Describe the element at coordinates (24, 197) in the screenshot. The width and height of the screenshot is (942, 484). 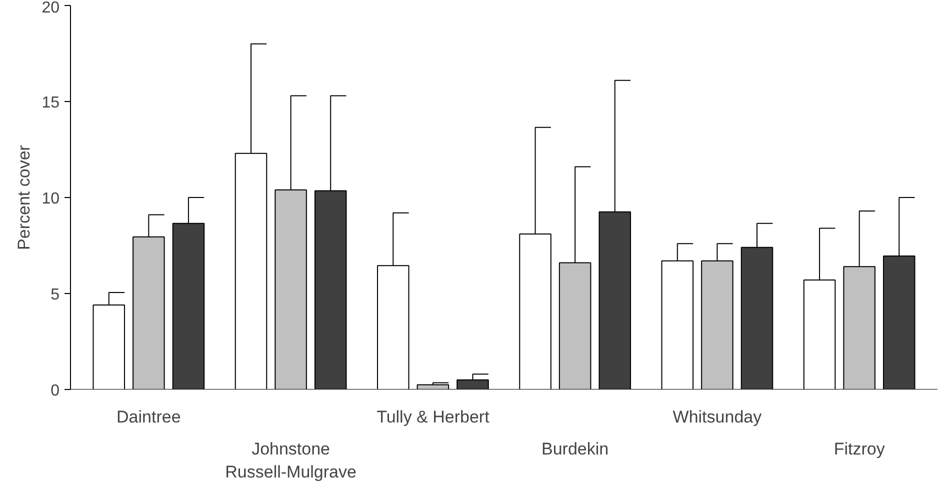
I see `y-axis-title: Percent cover` at that location.